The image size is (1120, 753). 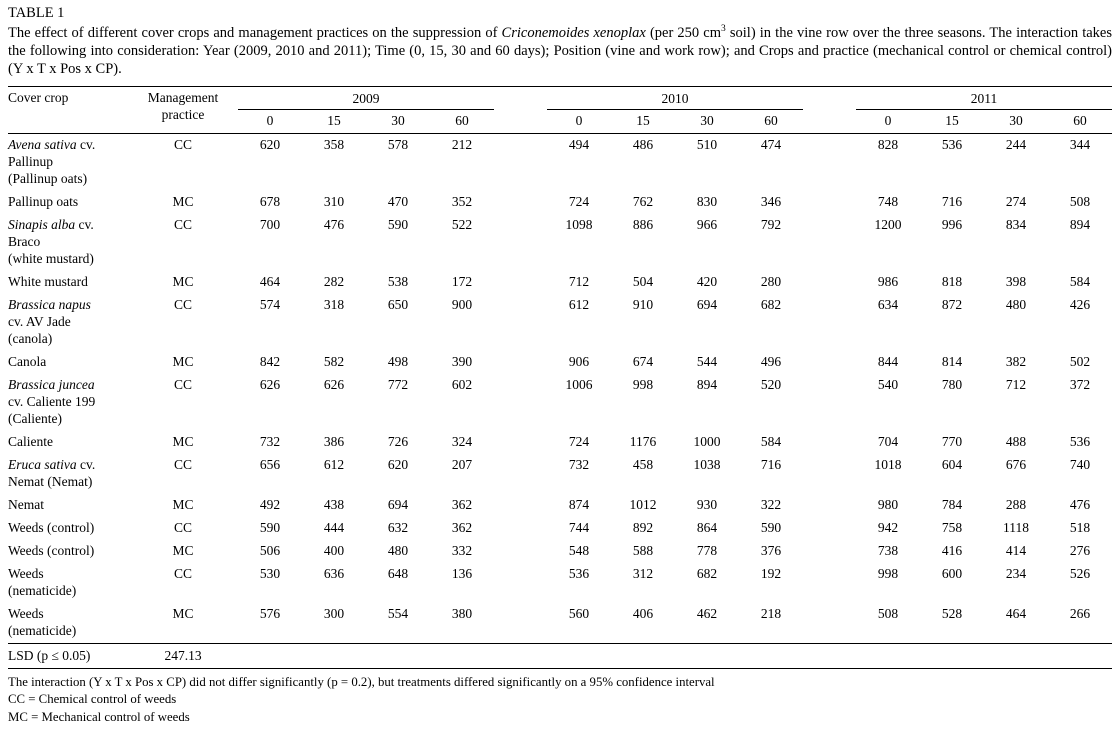 What do you see at coordinates (398, 202) in the screenshot?
I see `value-cell: 470` at bounding box center [398, 202].